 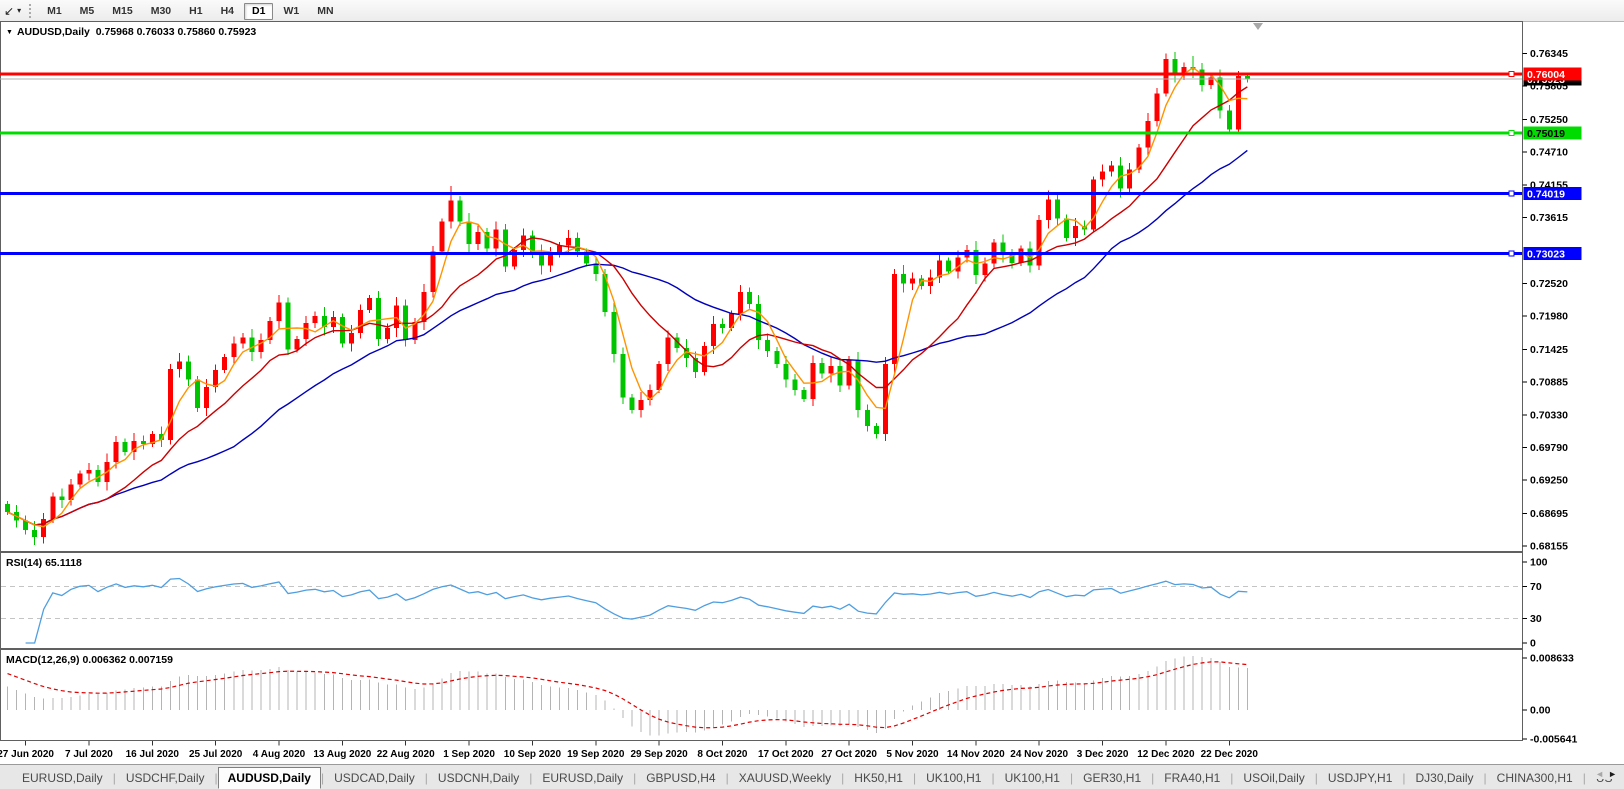 What do you see at coordinates (1549, 316) in the screenshot?
I see `price-axis-label: 0.71980` at bounding box center [1549, 316].